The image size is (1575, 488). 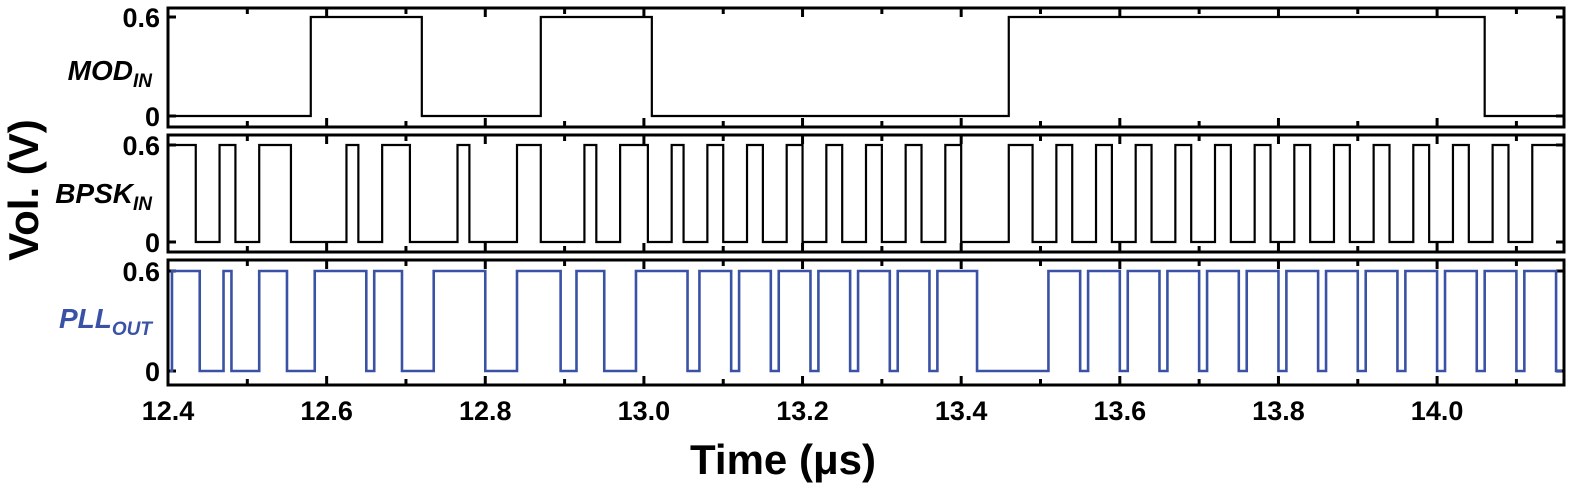 I want to click on x-tick-label: 12.8, so click(x=485, y=411).